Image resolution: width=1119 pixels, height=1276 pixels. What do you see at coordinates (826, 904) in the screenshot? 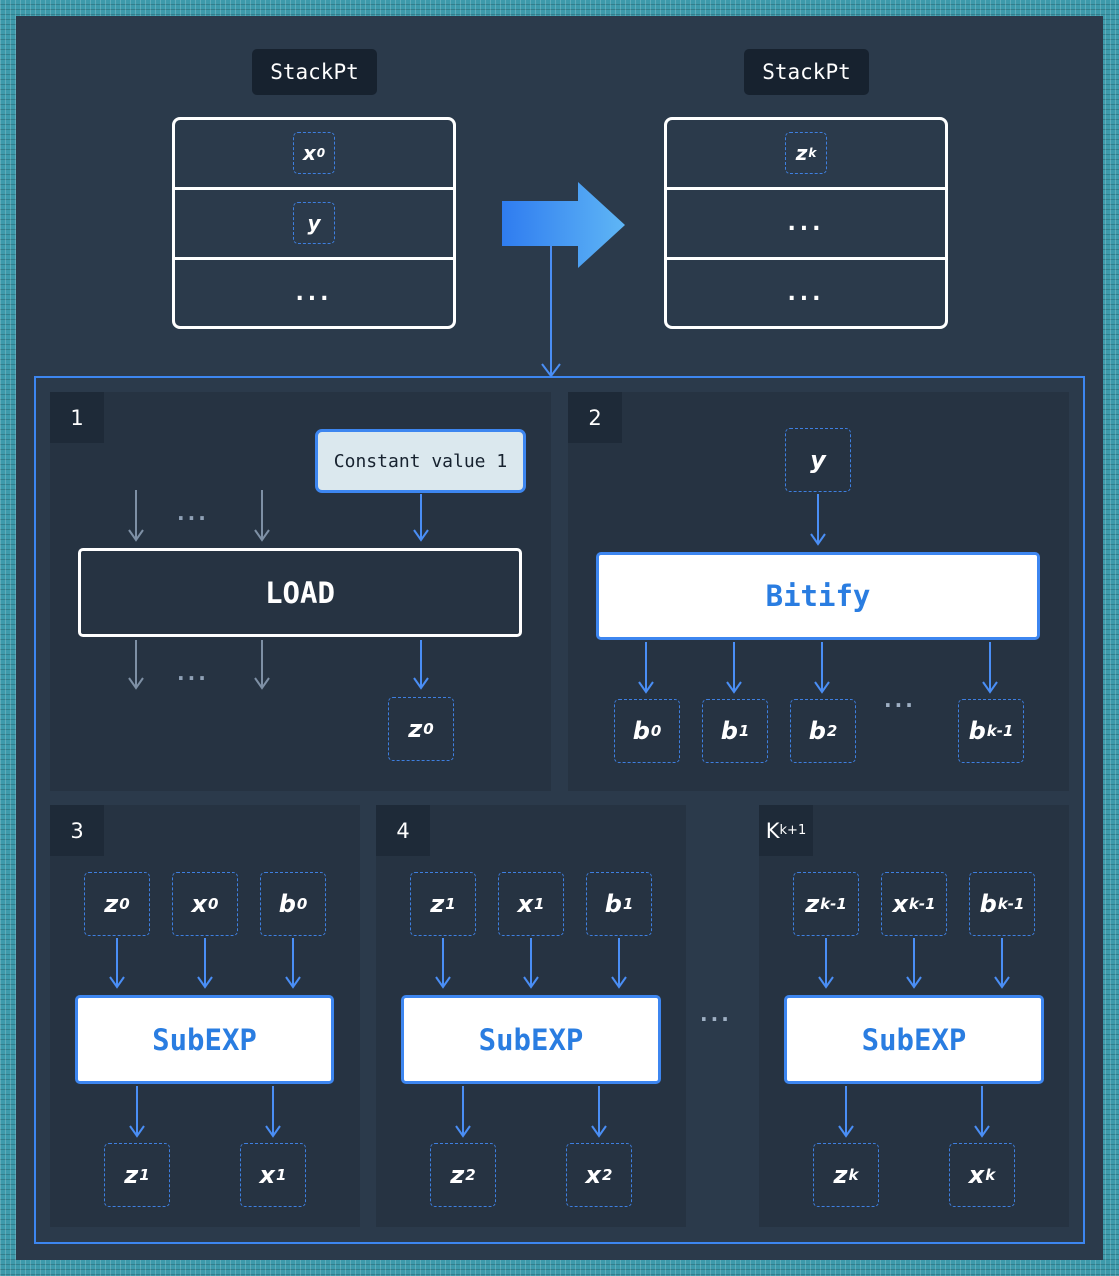
I see `var-zk-1: z k-1` at bounding box center [826, 904].